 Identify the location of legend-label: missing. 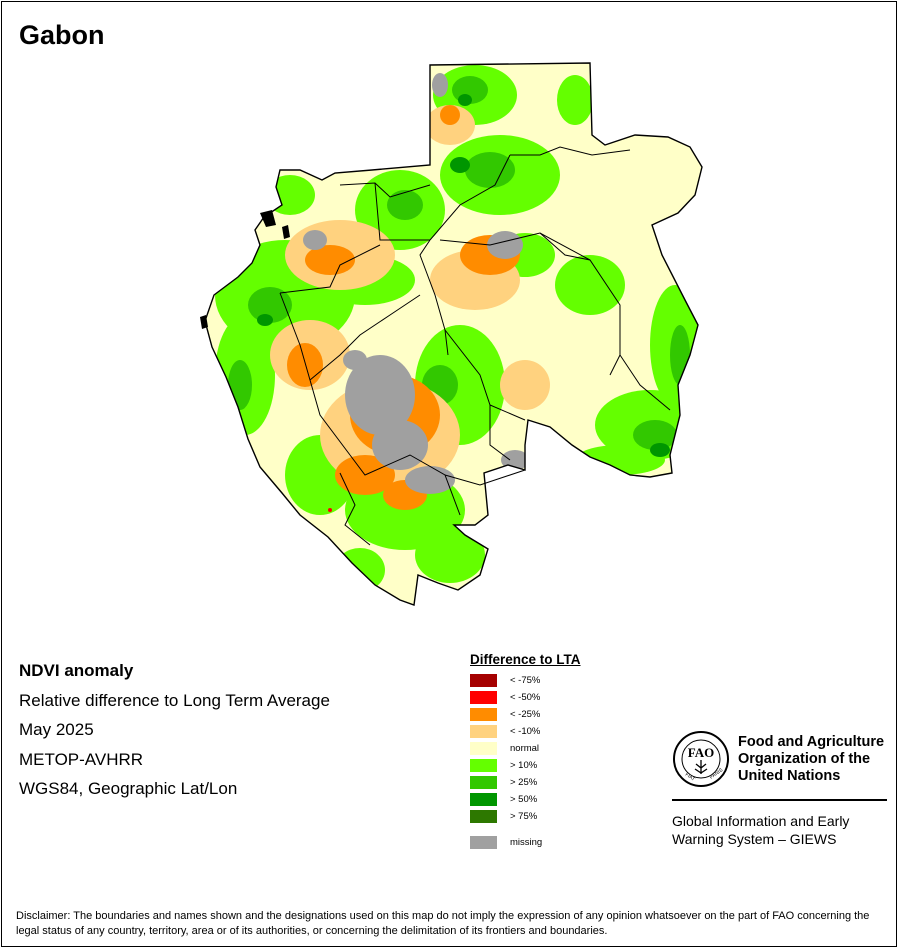
(526, 842).